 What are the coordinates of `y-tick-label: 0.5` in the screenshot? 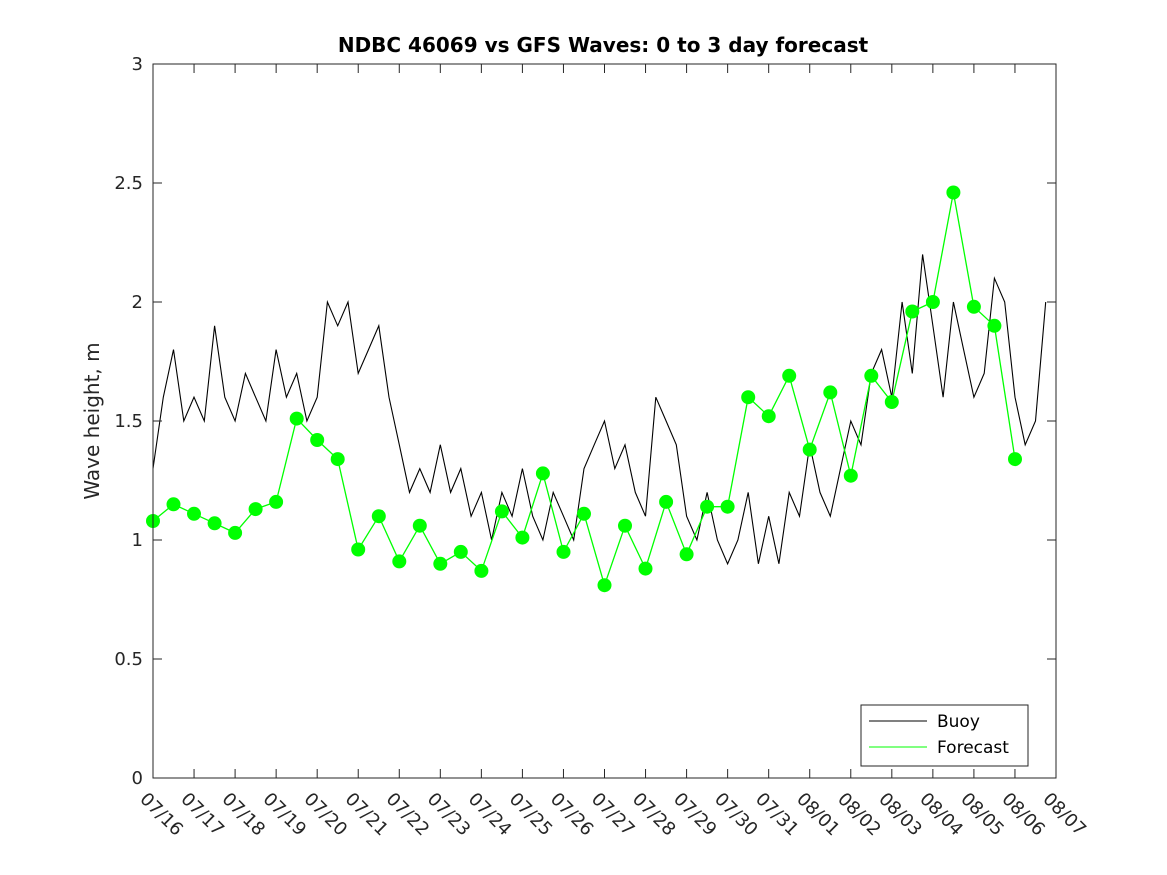 It's located at (128, 659).